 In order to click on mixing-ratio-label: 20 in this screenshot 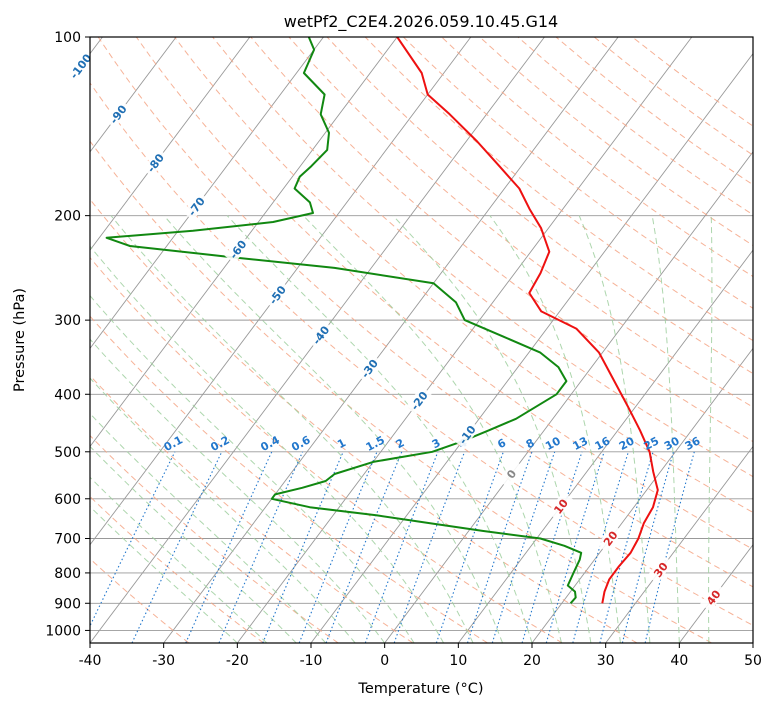, I will do `click(627, 443)`.